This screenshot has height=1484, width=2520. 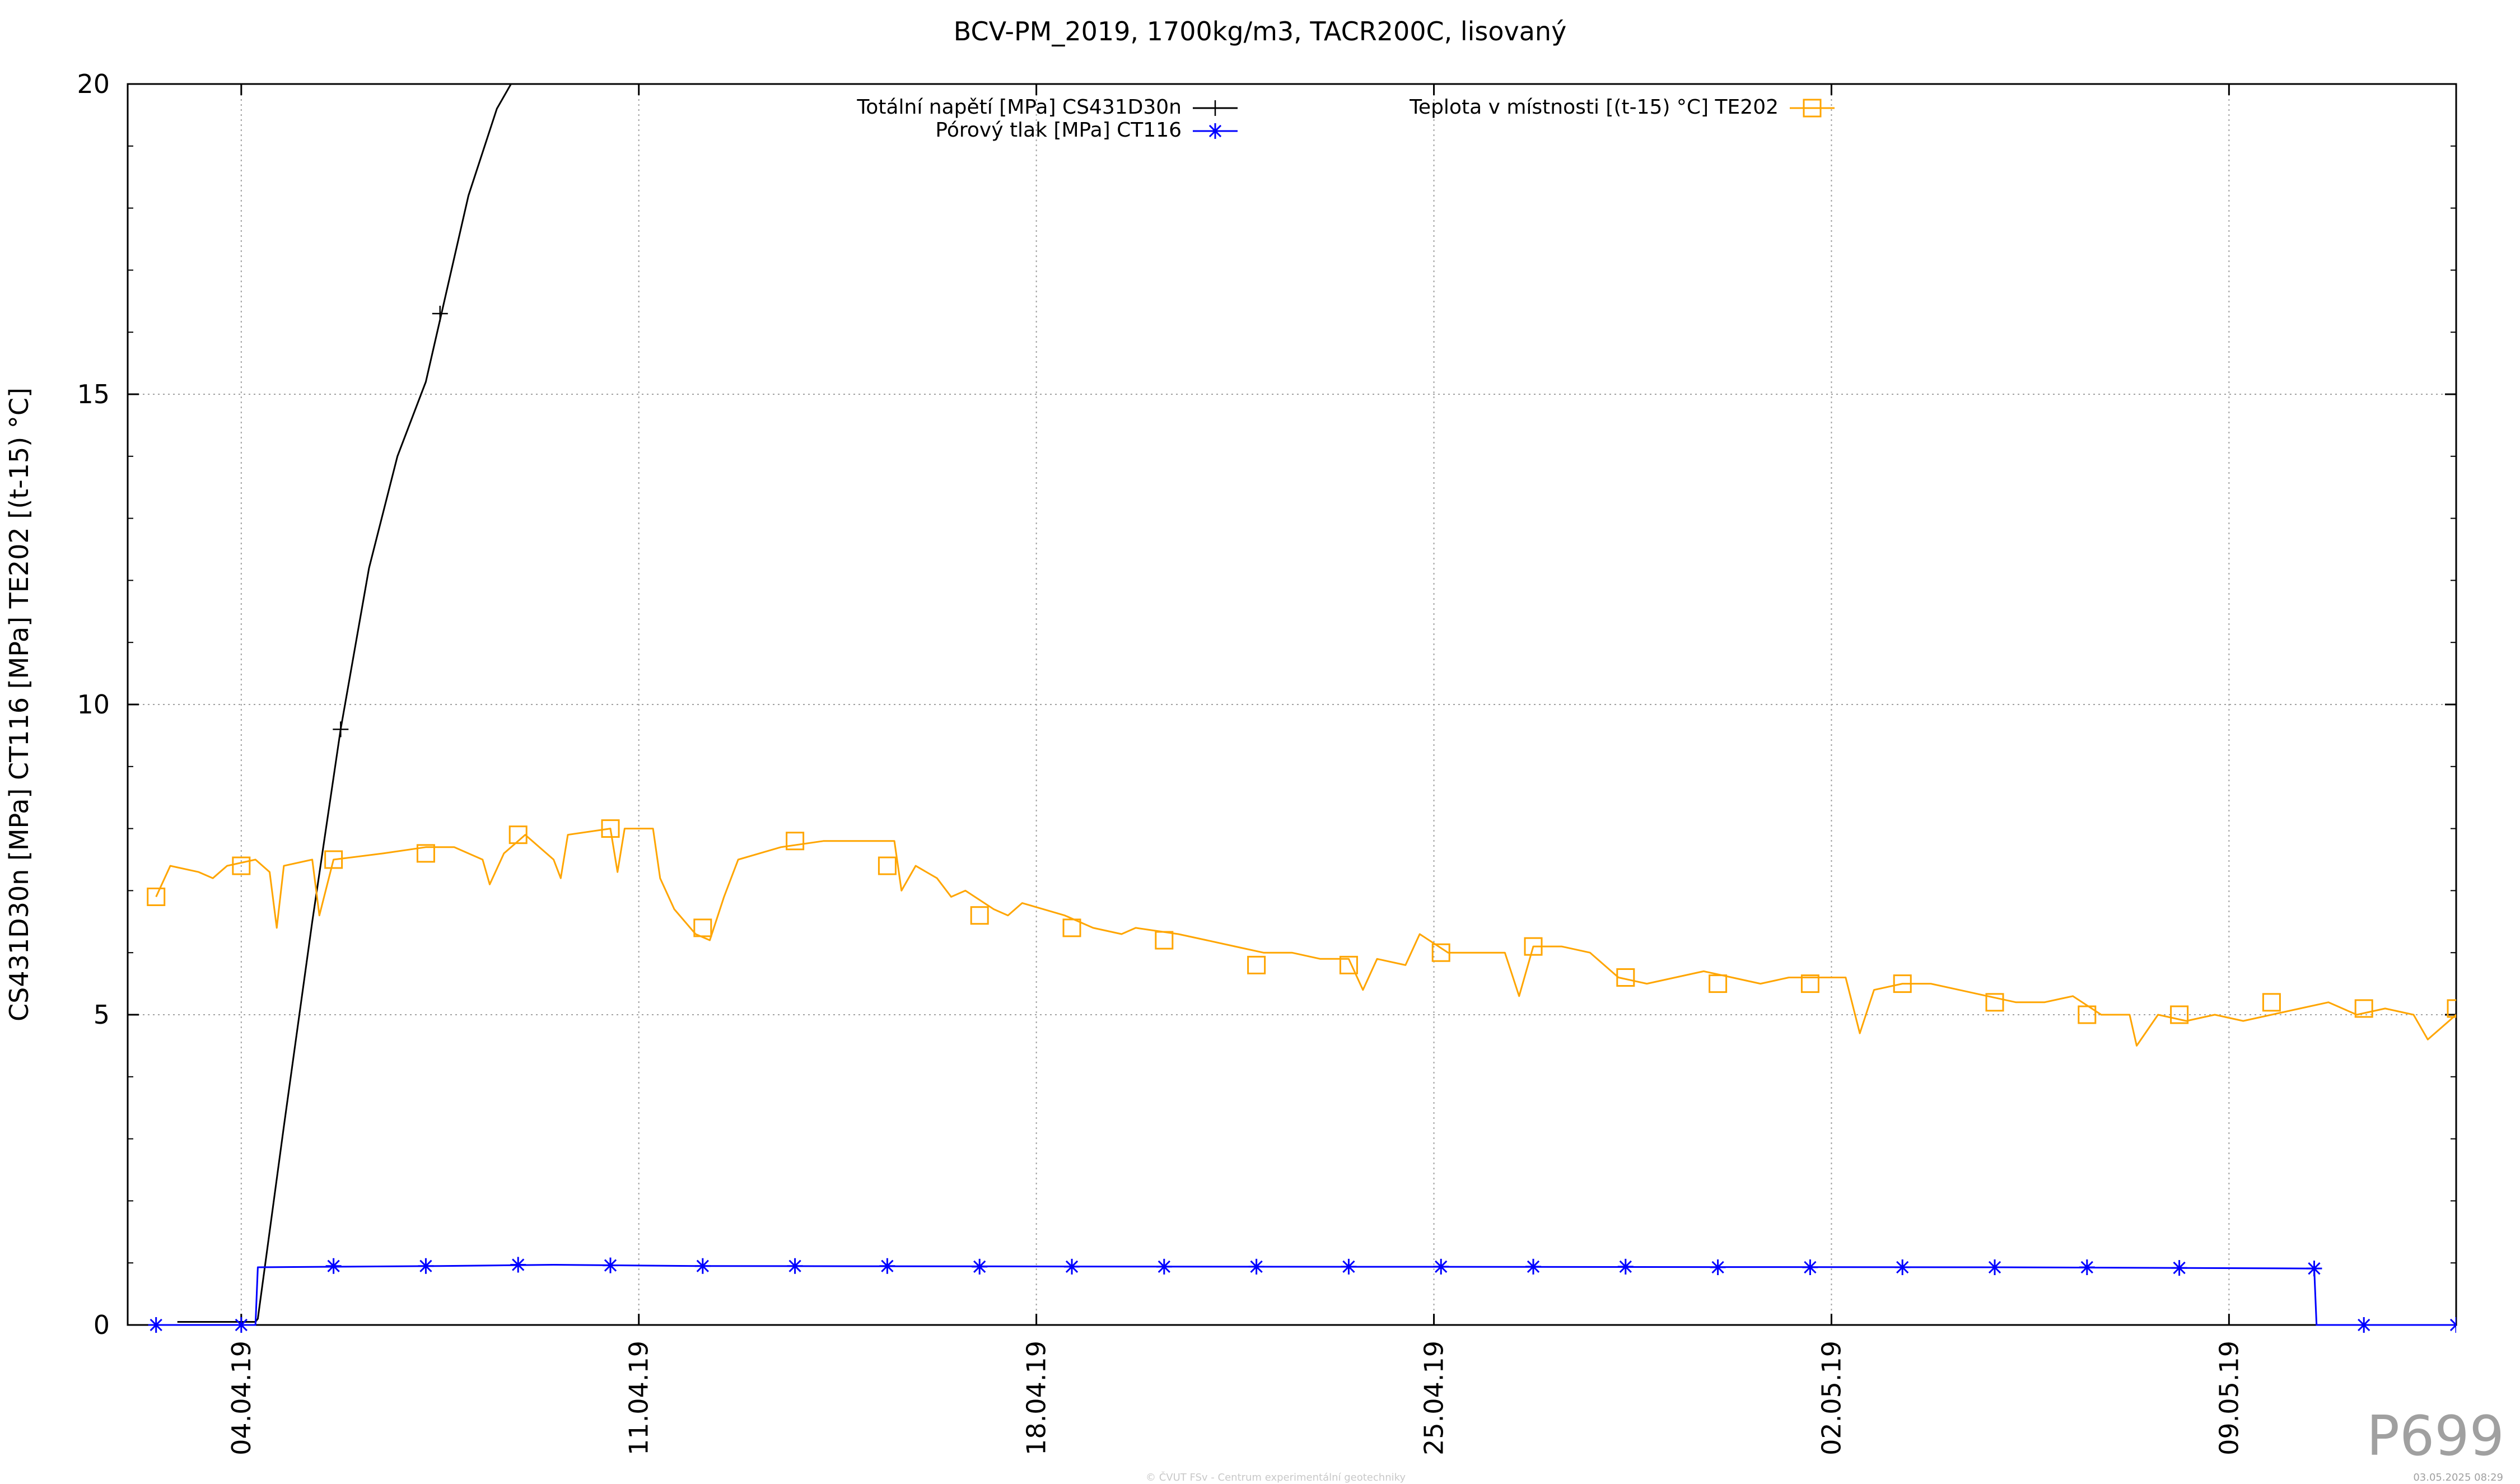 What do you see at coordinates (1059, 131) in the screenshot?
I see `legend-label: Pórový tlak [MPa] CT116` at bounding box center [1059, 131].